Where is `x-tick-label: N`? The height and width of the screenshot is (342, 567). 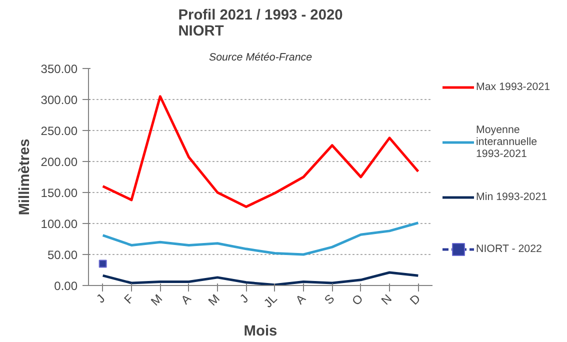 x-tick-label: N is located at coordinates (386, 300).